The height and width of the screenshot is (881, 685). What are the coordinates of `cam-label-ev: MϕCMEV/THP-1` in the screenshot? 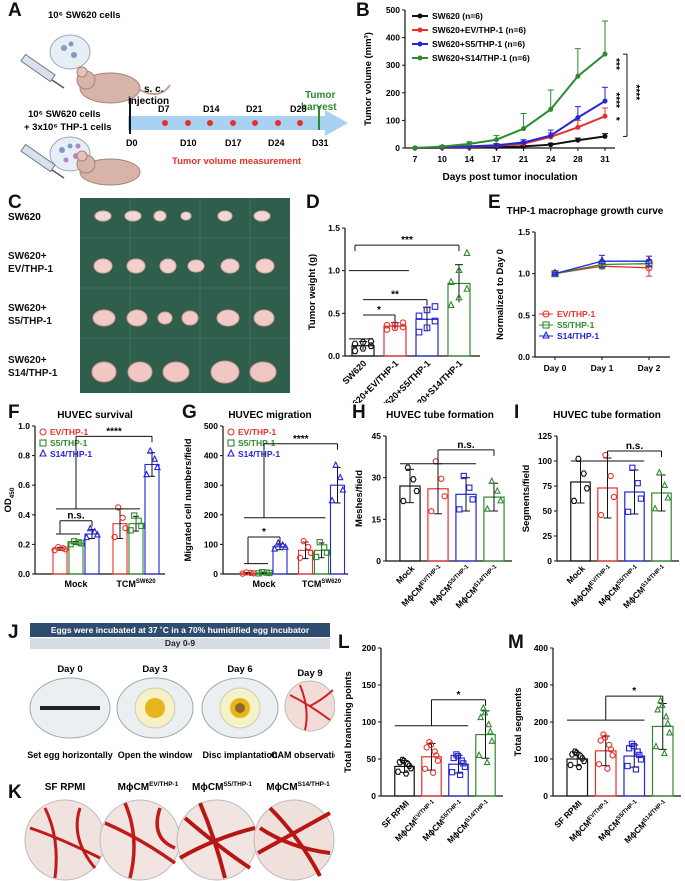 It's located at (148, 787).